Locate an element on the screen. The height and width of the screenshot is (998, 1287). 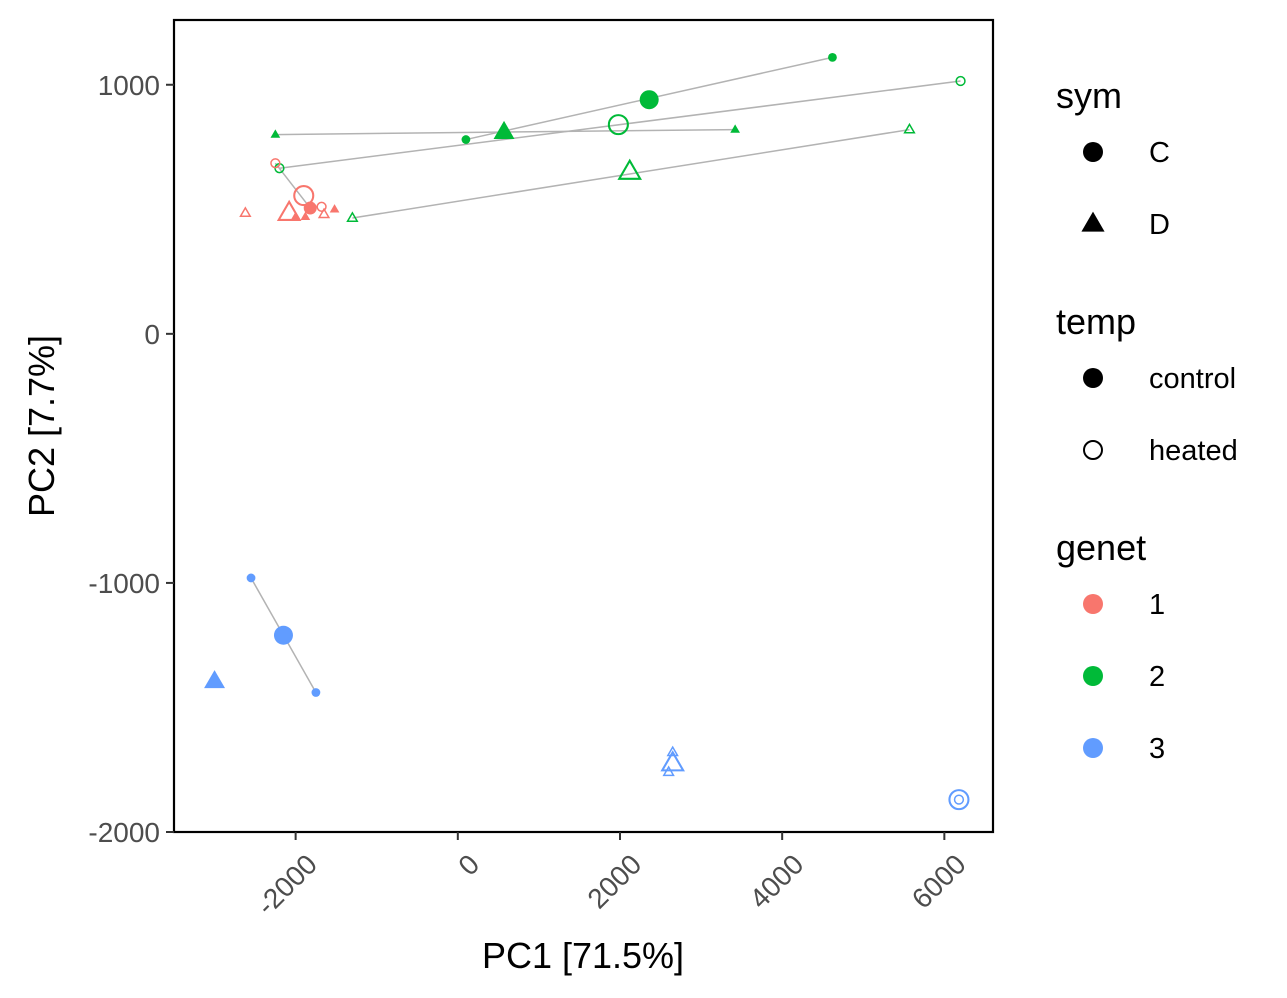
legend-key-sym-C is located at coordinates (1093, 152).